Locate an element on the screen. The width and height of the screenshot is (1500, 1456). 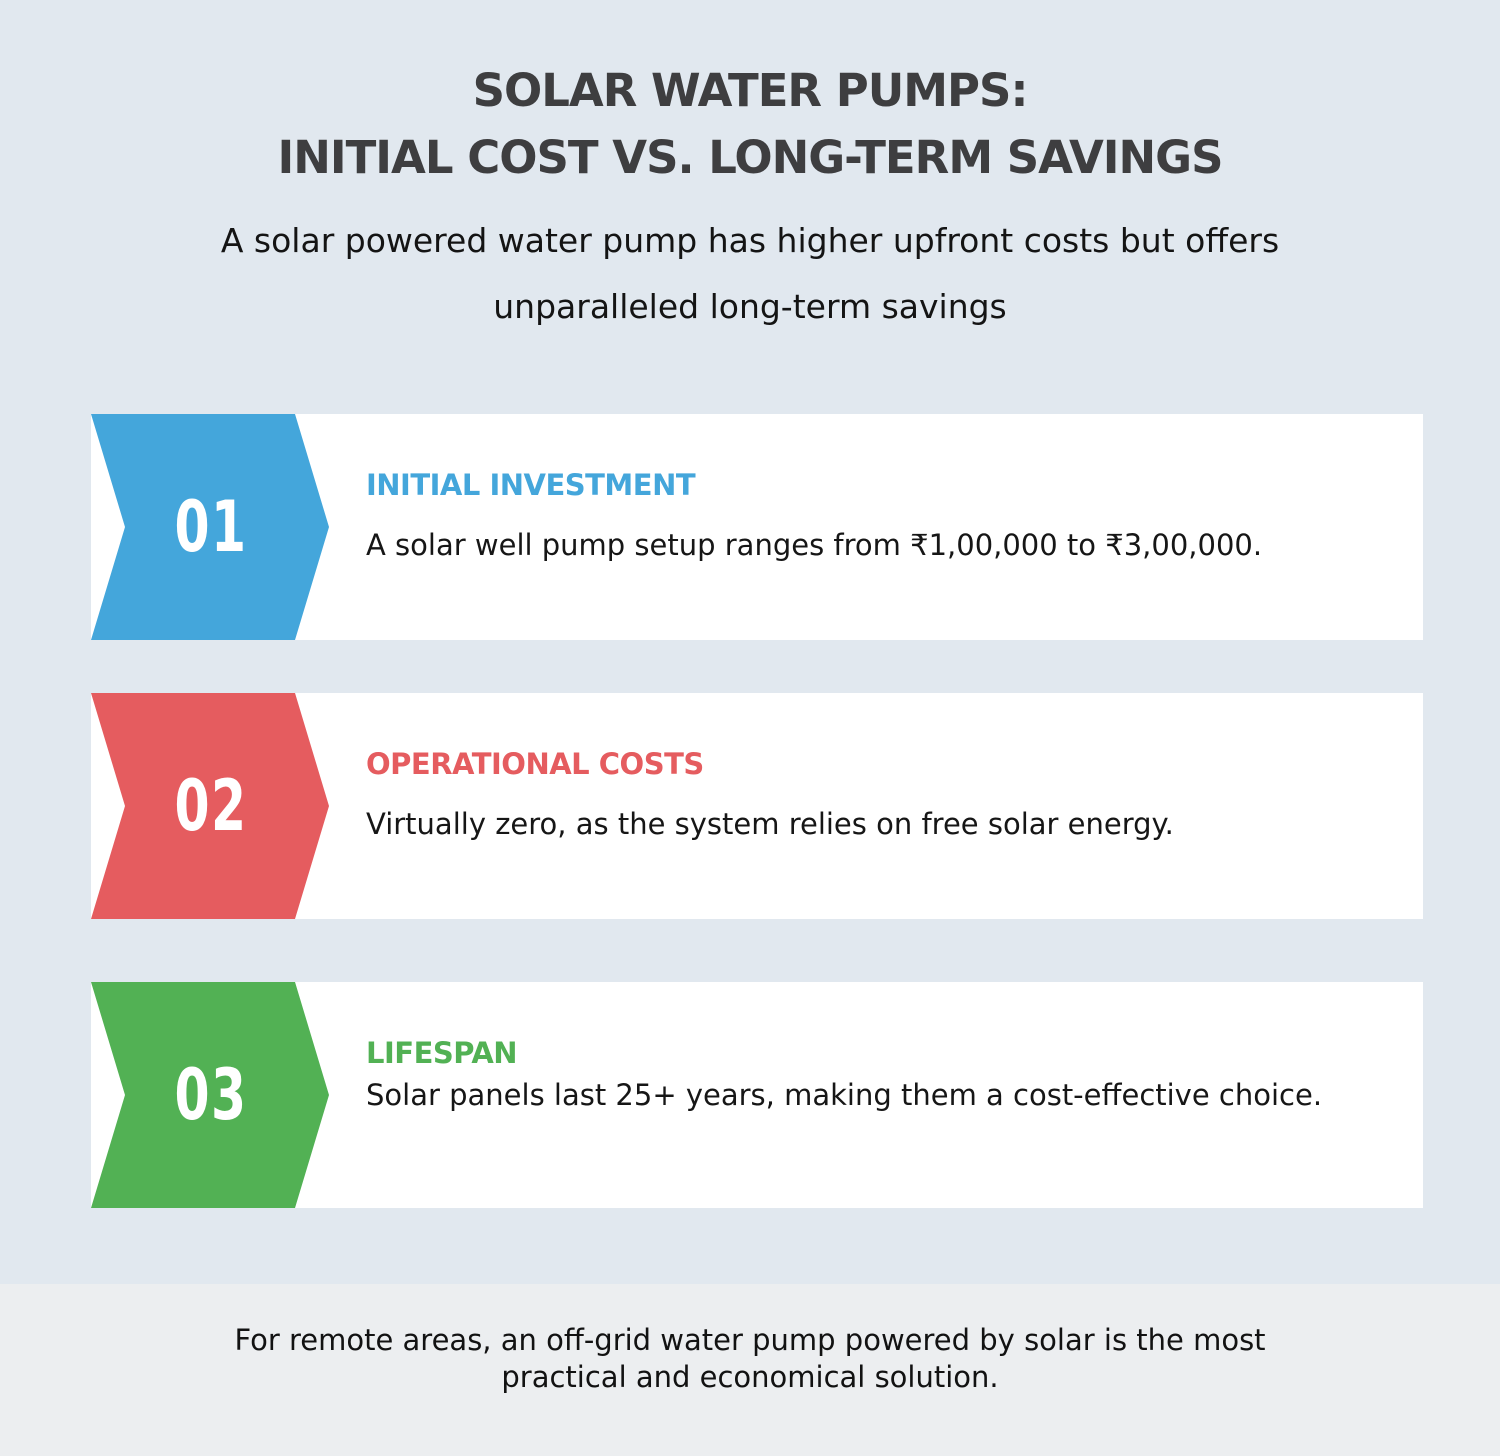
number-badge: 03 is located at coordinates (210, 1095).